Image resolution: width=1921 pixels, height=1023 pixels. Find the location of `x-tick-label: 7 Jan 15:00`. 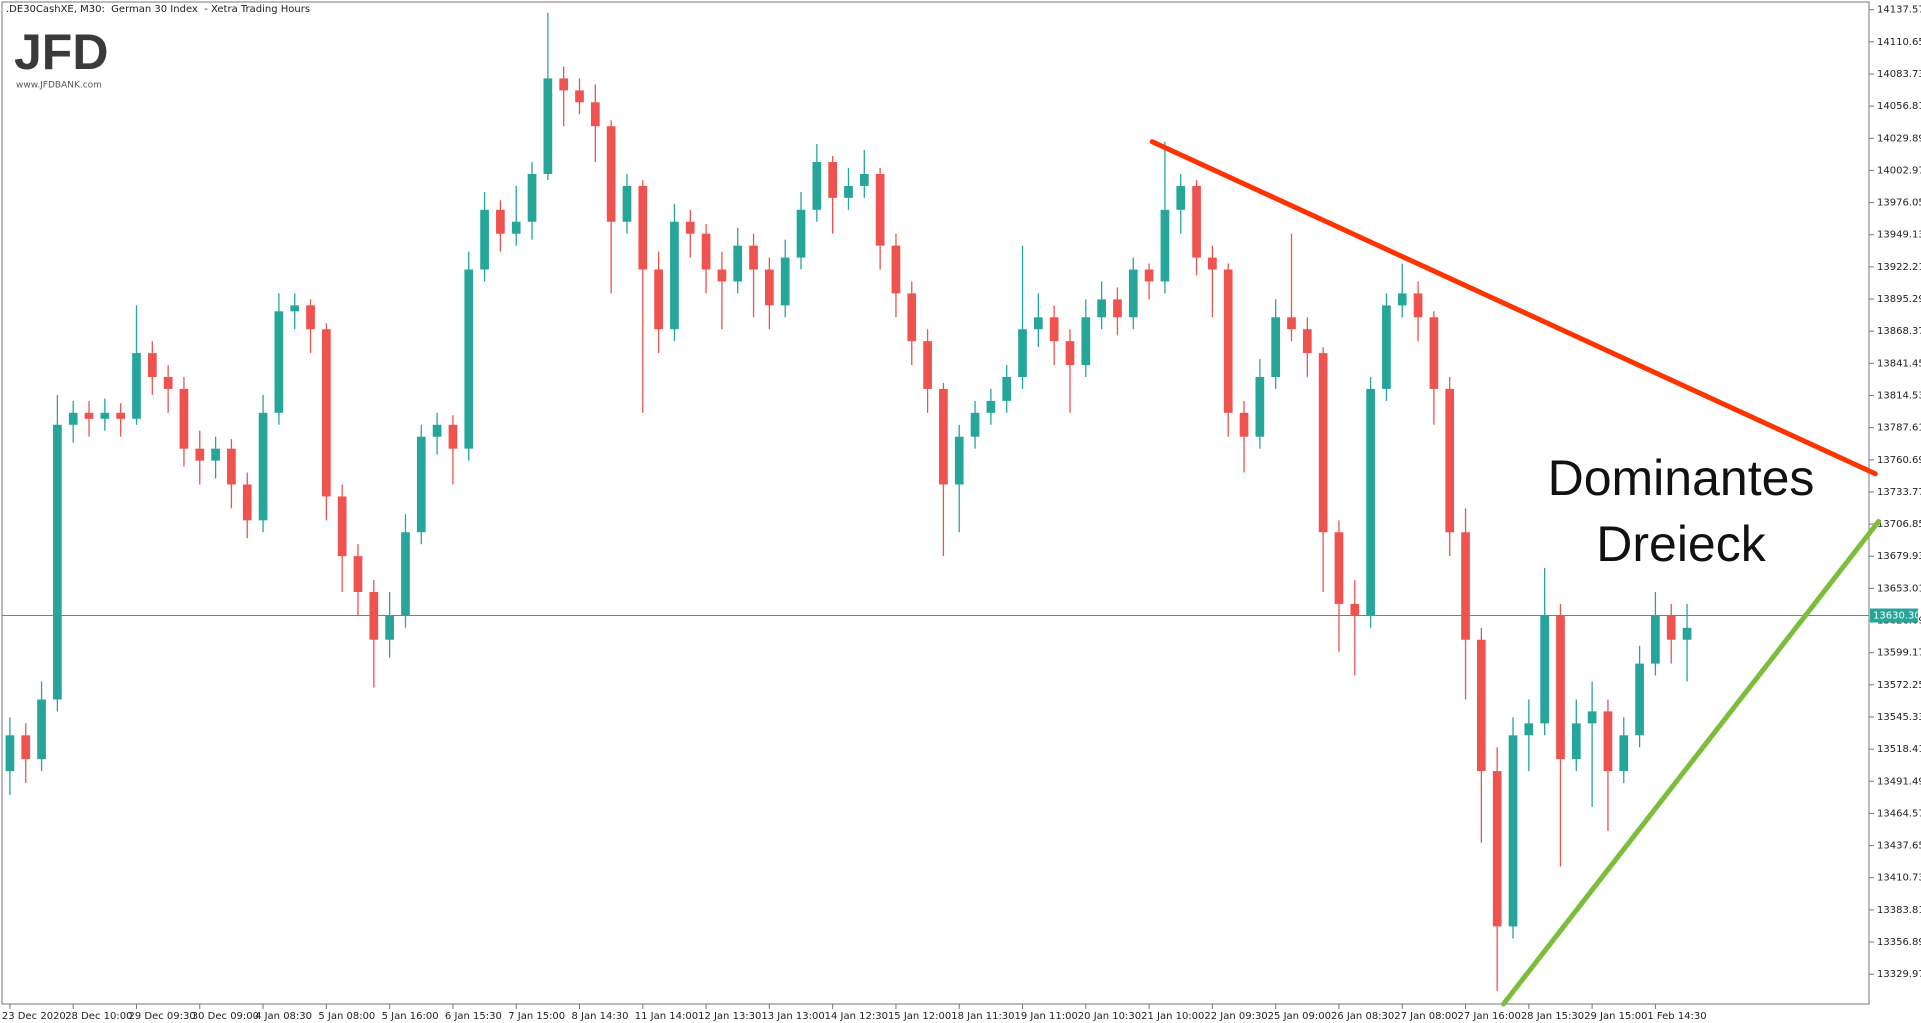

x-tick-label: 7 Jan 15:00 is located at coordinates (536, 1016).